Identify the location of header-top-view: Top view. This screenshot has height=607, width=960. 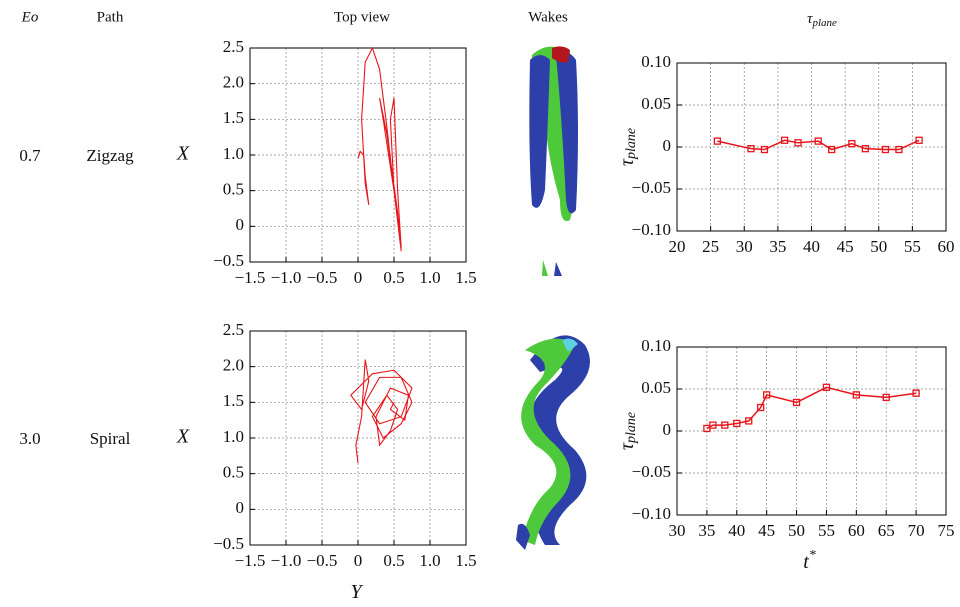
(362, 17).